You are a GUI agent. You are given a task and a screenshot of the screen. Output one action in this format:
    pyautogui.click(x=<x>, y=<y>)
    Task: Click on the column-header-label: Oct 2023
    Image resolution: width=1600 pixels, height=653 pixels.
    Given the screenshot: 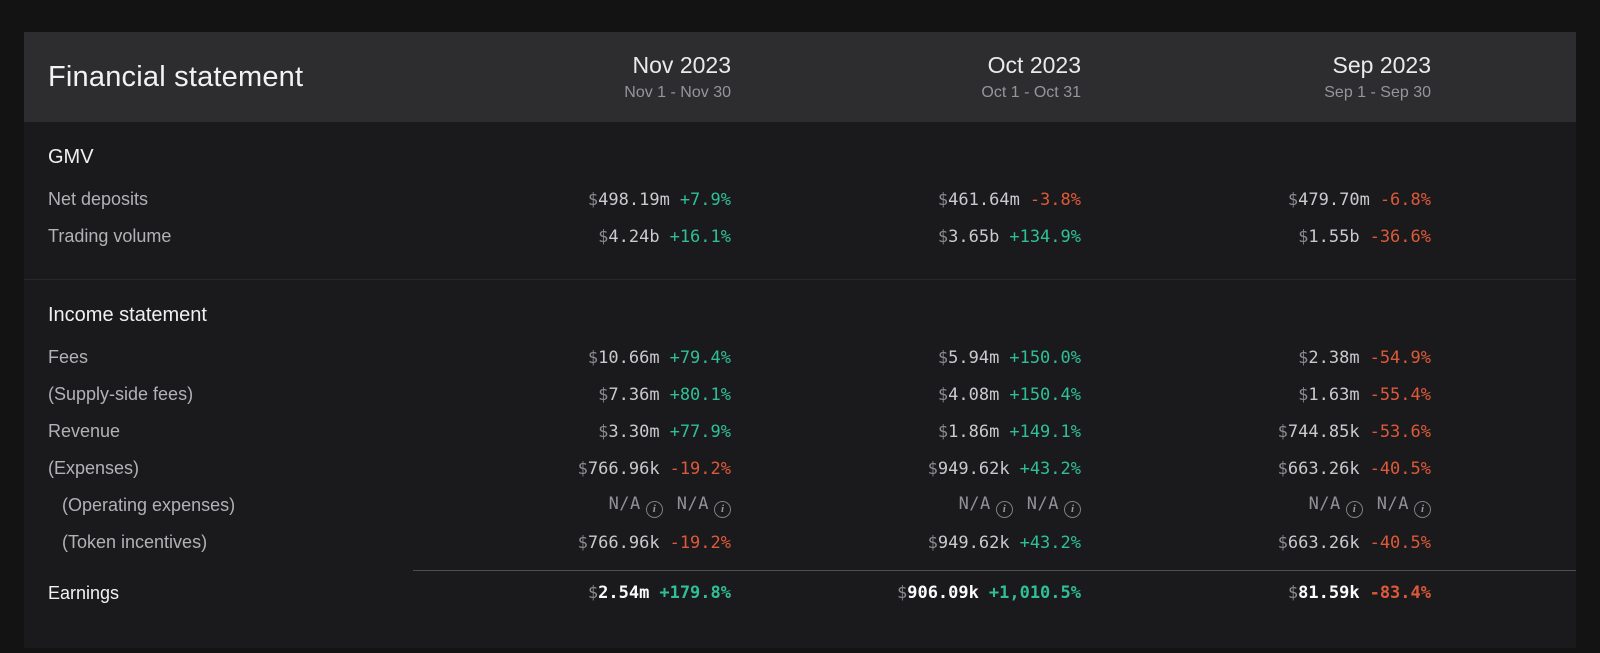 What is the action you would take?
    pyautogui.click(x=1034, y=65)
    